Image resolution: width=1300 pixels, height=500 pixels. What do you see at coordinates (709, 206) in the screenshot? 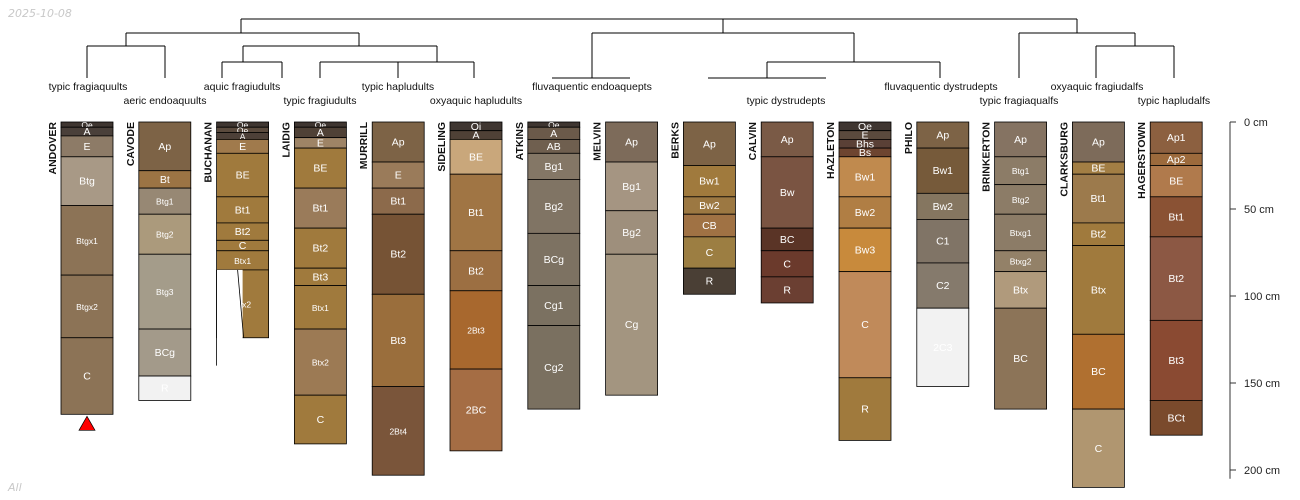
I see `horizon-label: Bw2` at bounding box center [709, 206].